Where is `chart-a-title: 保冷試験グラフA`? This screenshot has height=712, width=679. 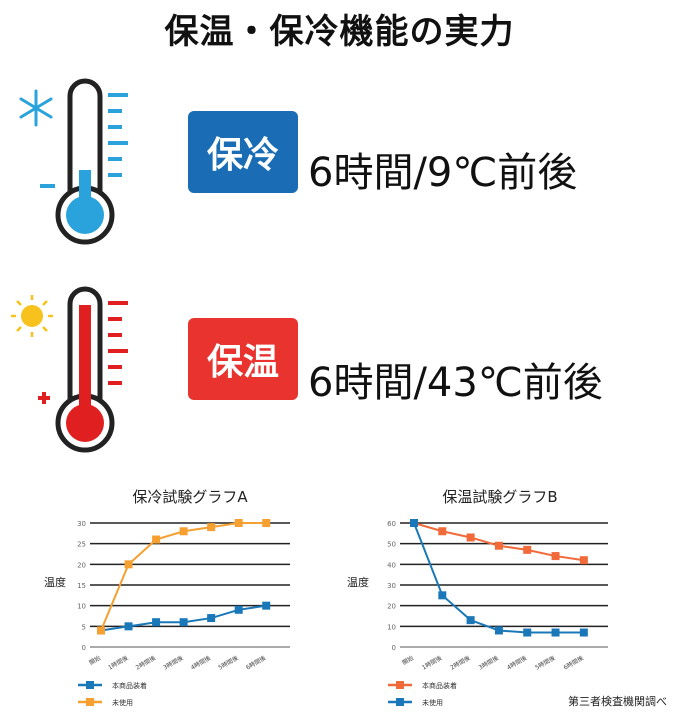
chart-a-title: 保冷試験グラフA is located at coordinates (190, 497).